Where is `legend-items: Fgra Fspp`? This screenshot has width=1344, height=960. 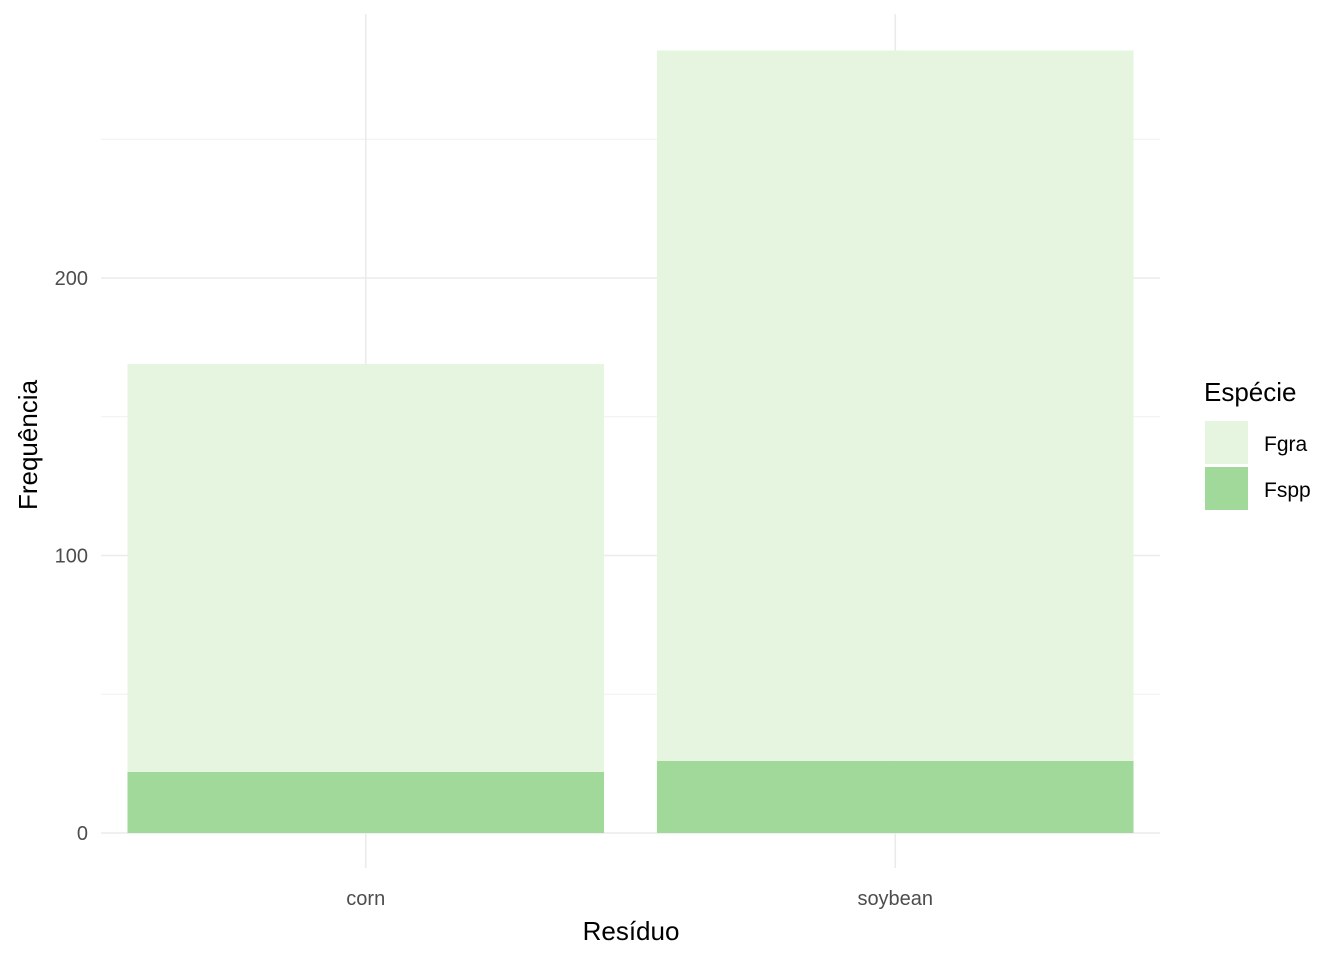 legend-items: Fgra Fspp is located at coordinates (1258, 465).